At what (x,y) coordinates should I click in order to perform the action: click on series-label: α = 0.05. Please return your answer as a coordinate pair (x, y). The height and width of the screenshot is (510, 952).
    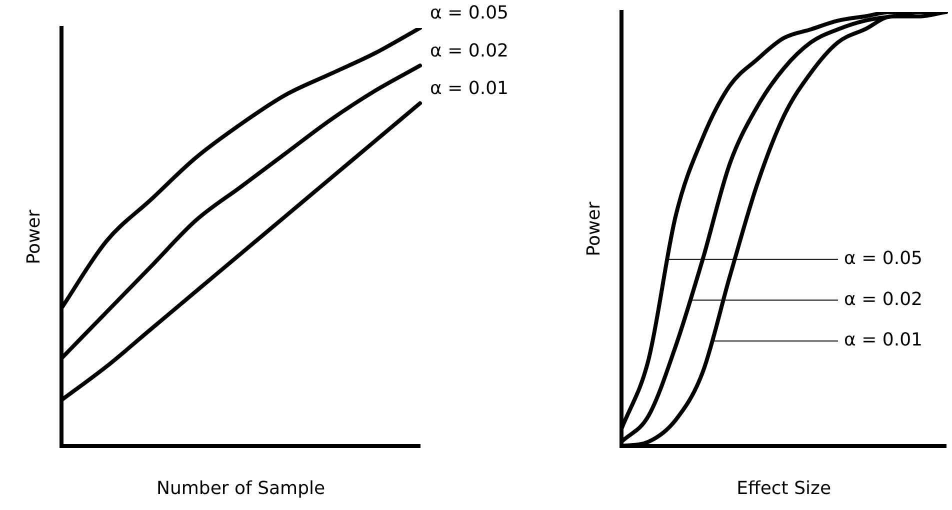
    Looking at the image, I should click on (469, 13).